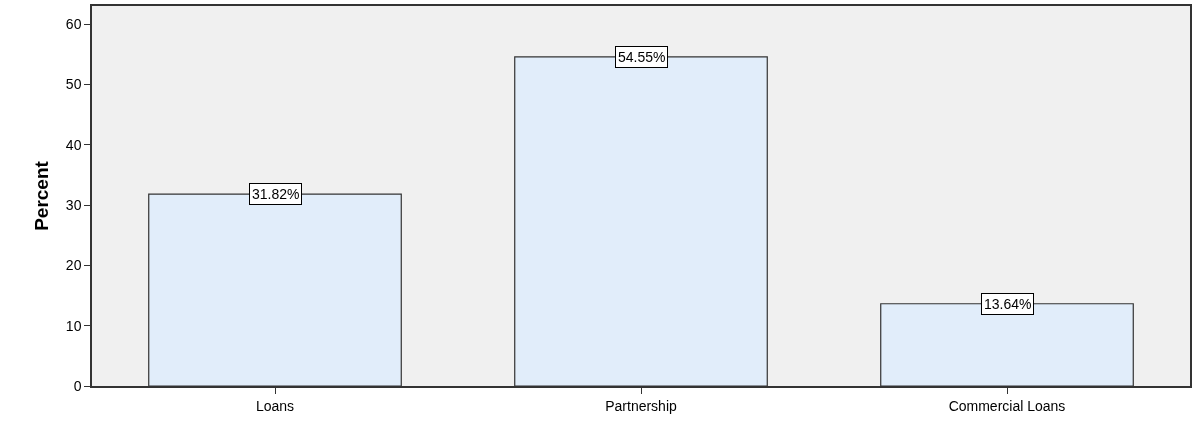 Image resolution: width=1204 pixels, height=428 pixels. Describe the element at coordinates (73, 265) in the screenshot. I see `y-tick-label: 20` at that location.